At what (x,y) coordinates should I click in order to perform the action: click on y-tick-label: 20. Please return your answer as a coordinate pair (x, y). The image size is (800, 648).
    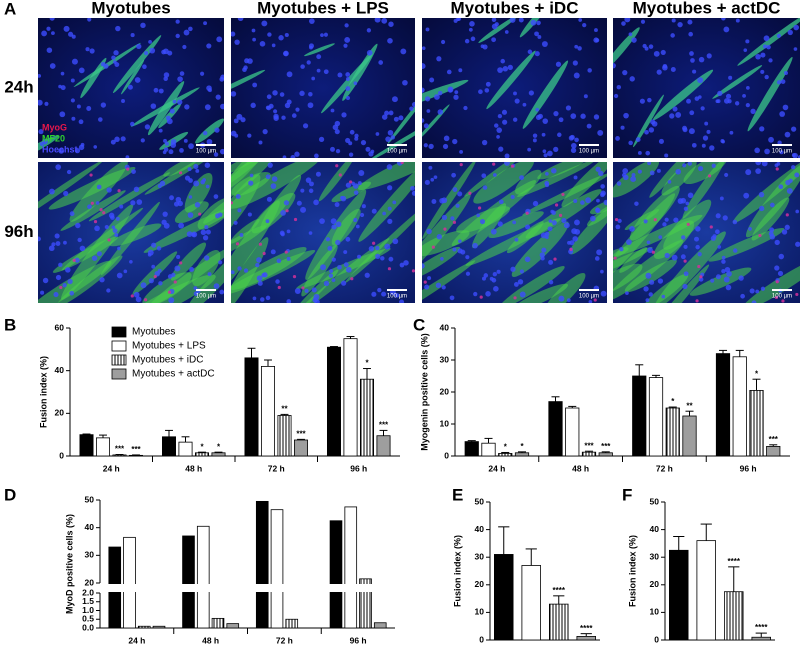
    Looking at the image, I should click on (480, 584).